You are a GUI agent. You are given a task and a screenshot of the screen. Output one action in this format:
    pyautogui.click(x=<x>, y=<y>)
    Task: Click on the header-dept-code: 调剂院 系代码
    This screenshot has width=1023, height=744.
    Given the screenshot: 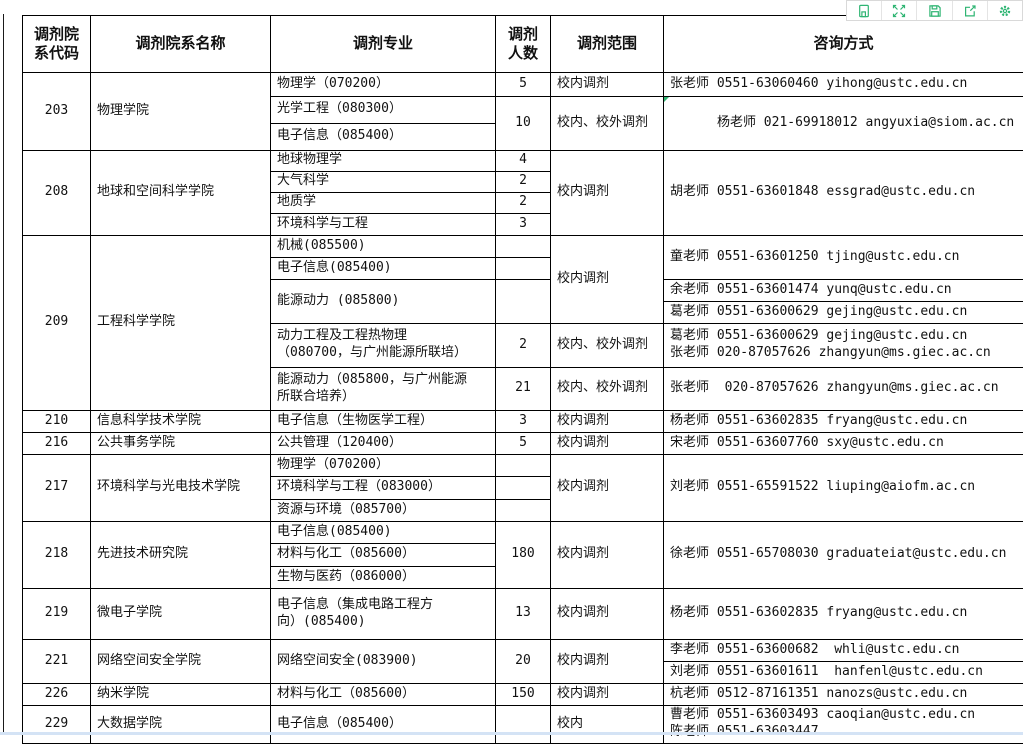 What is the action you would take?
    pyautogui.click(x=57, y=44)
    